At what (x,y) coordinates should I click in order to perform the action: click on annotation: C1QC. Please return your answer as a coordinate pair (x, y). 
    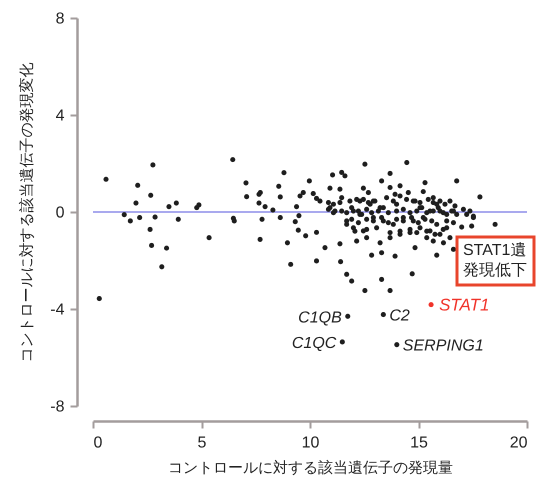
    Looking at the image, I should click on (314, 343).